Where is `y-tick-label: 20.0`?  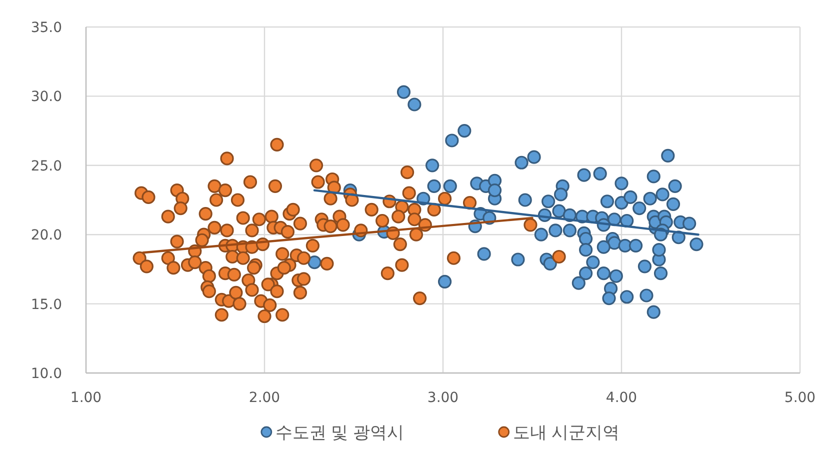 y-tick-label: 20.0 is located at coordinates (46, 236).